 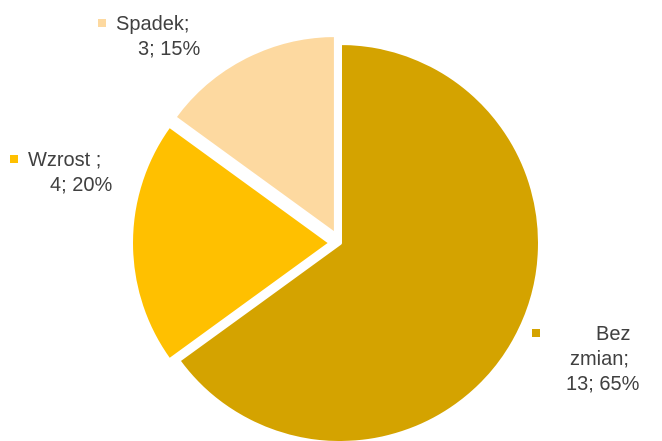 What do you see at coordinates (14, 159) in the screenshot?
I see `legend-swatch-wzrost` at bounding box center [14, 159].